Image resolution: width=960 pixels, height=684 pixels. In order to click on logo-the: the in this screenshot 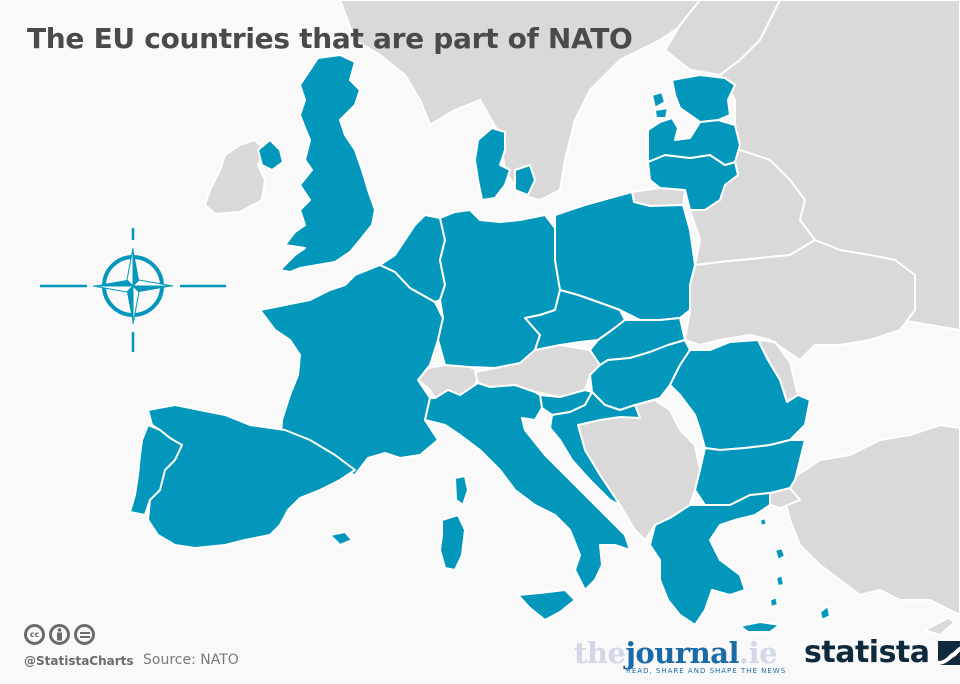, I will do `click(600, 653)`.